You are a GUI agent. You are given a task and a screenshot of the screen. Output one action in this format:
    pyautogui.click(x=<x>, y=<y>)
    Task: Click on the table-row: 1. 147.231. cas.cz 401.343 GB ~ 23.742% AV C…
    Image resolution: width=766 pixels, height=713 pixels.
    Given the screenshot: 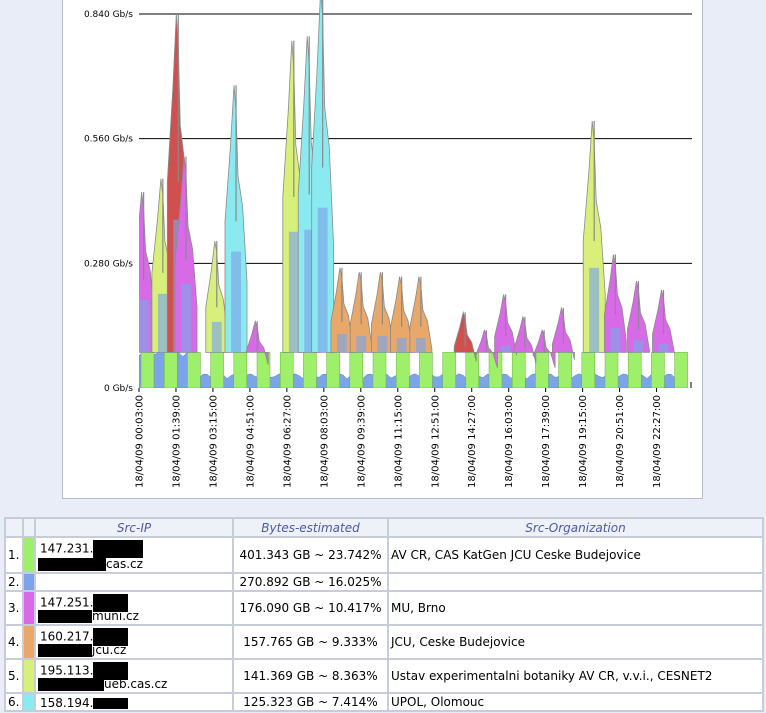 What is the action you would take?
    pyautogui.click(x=384, y=555)
    